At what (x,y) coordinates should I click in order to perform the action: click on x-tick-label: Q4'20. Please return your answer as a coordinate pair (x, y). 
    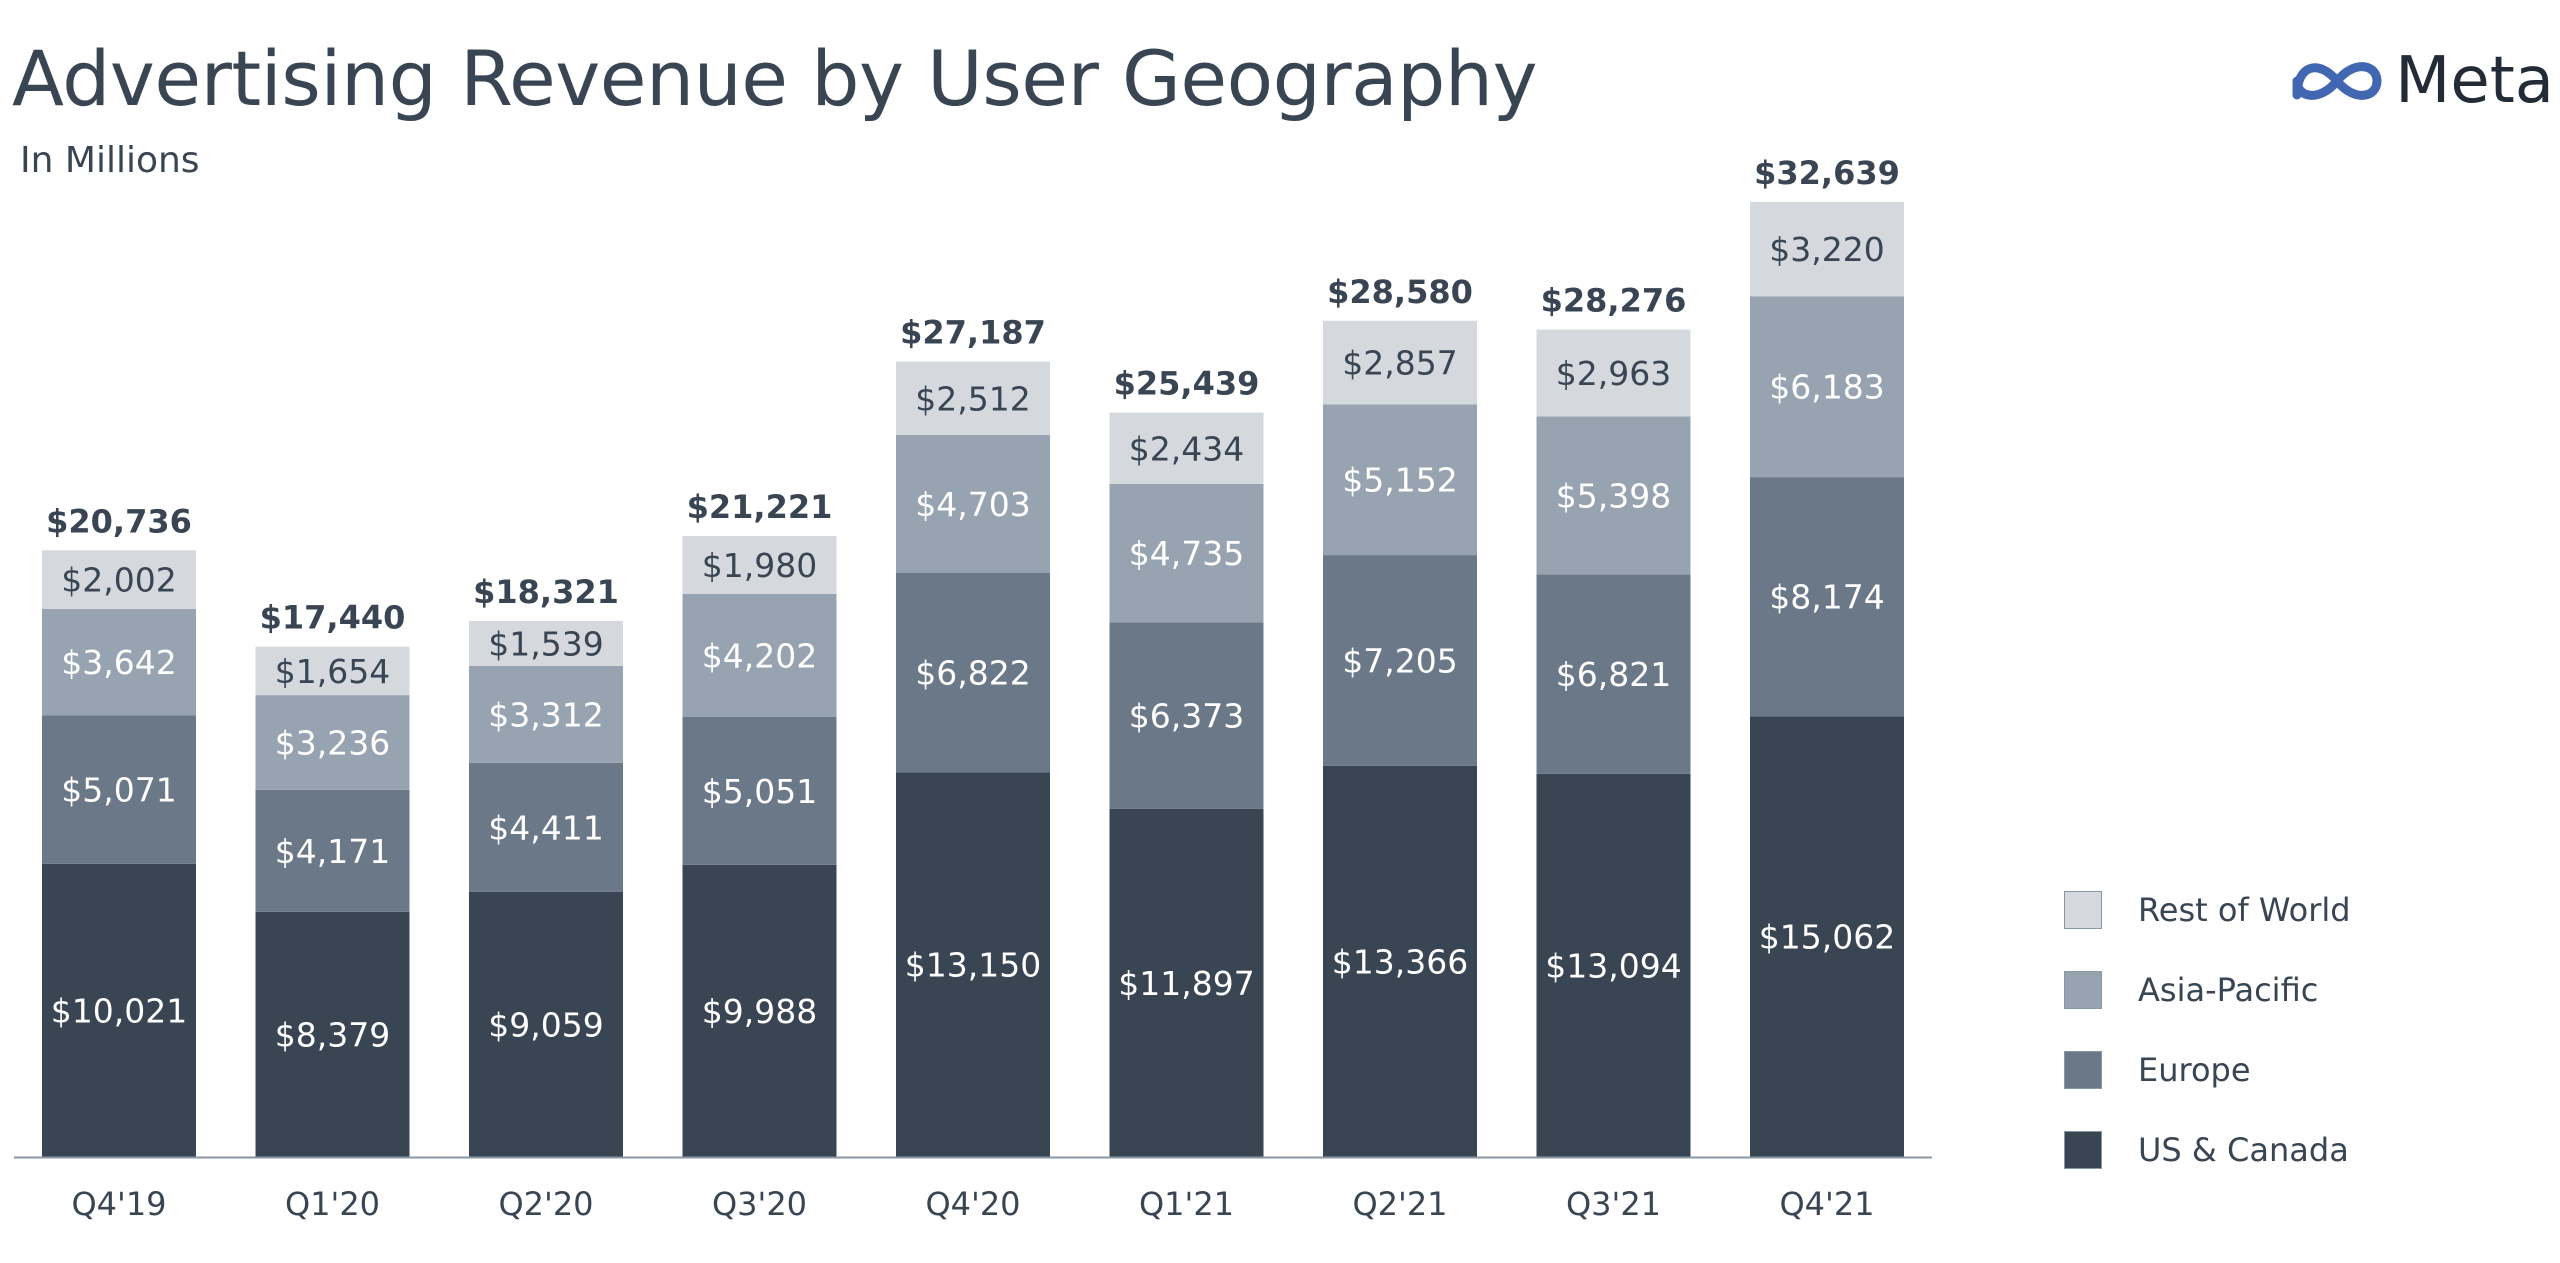
    Looking at the image, I should click on (972, 1204).